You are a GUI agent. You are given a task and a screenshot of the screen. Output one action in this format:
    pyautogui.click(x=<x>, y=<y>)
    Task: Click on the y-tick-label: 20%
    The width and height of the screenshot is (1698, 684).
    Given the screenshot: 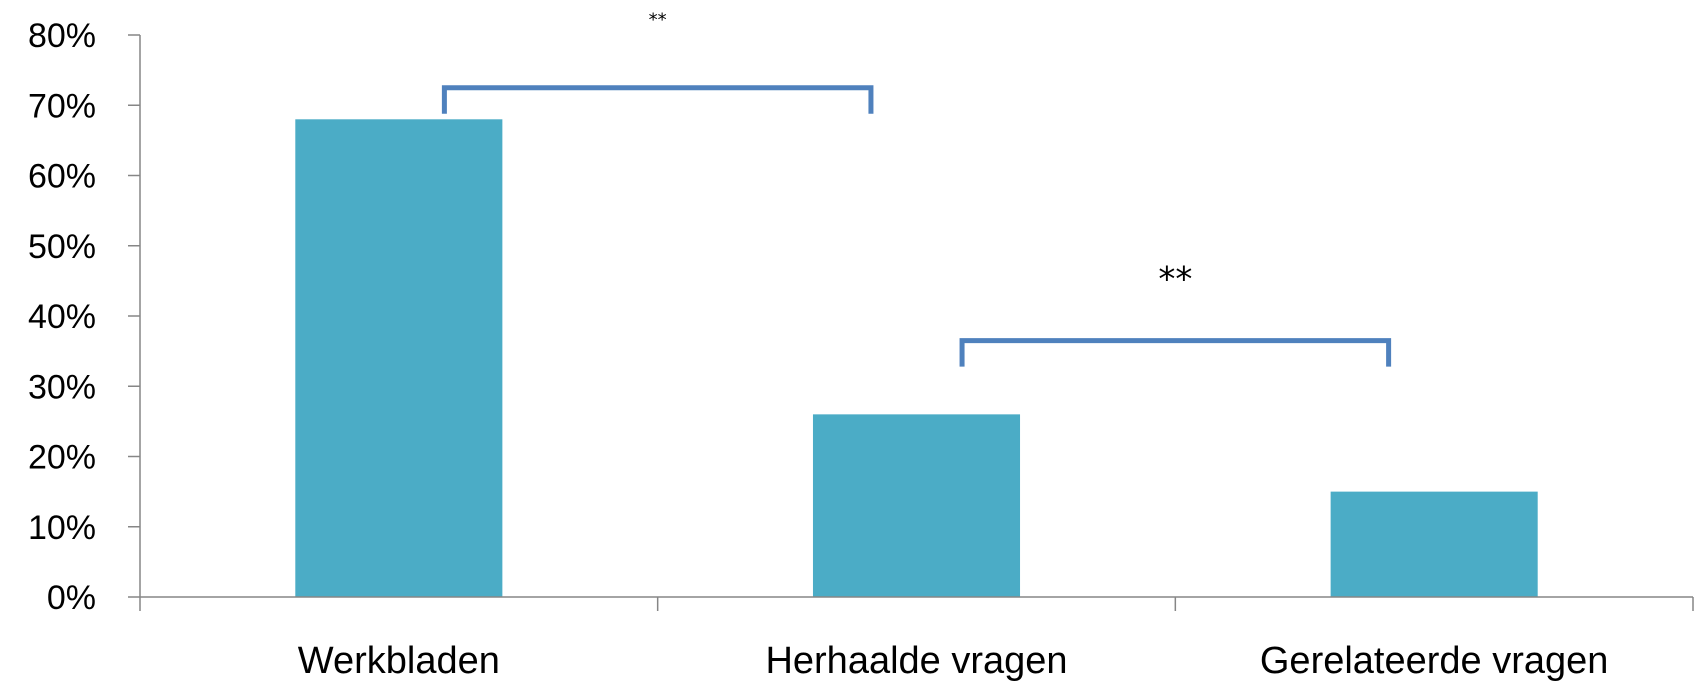 What is the action you would take?
    pyautogui.click(x=62, y=458)
    